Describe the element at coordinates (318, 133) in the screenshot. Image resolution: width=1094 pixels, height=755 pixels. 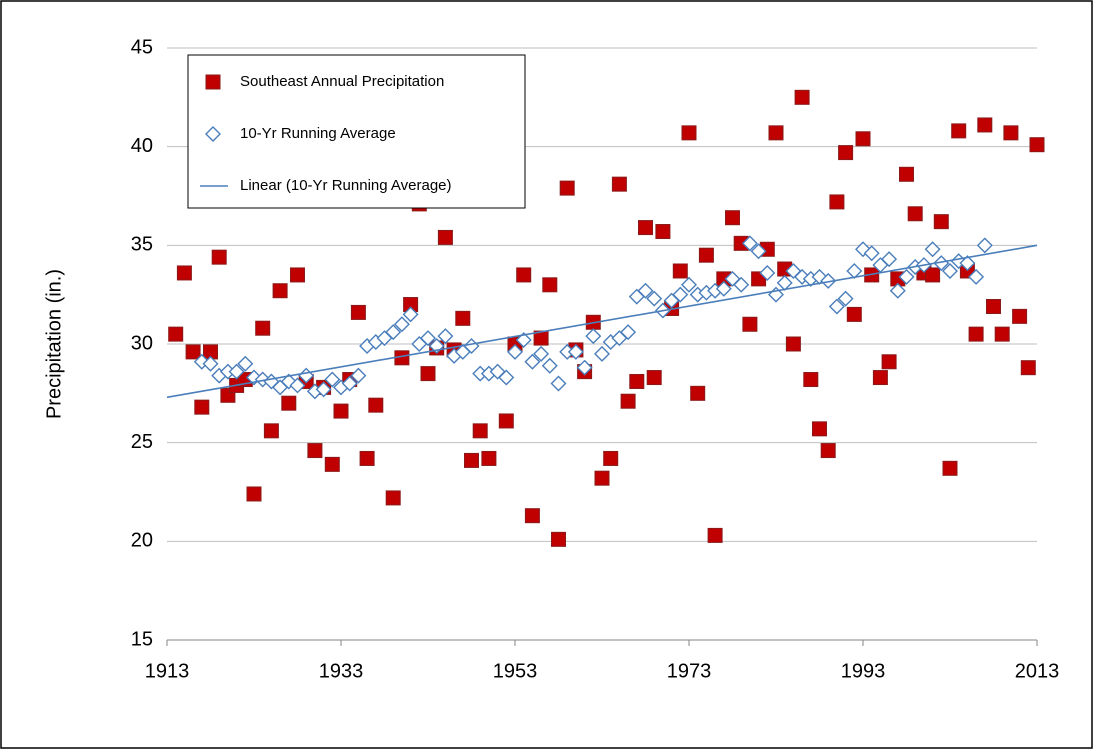
I see `legend-label: 10-Yr Running Average` at that location.